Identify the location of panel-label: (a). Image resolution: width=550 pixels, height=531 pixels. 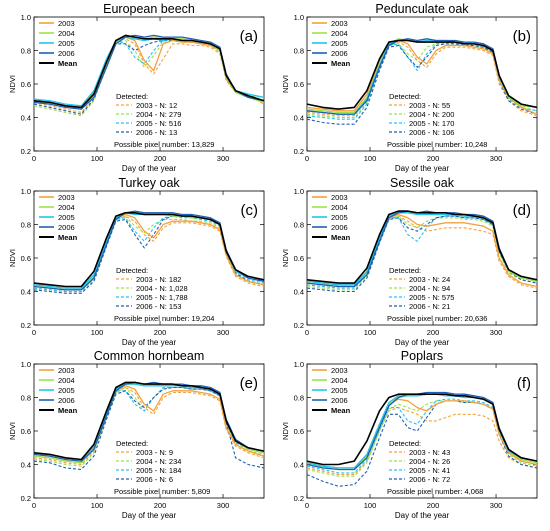
(249, 36).